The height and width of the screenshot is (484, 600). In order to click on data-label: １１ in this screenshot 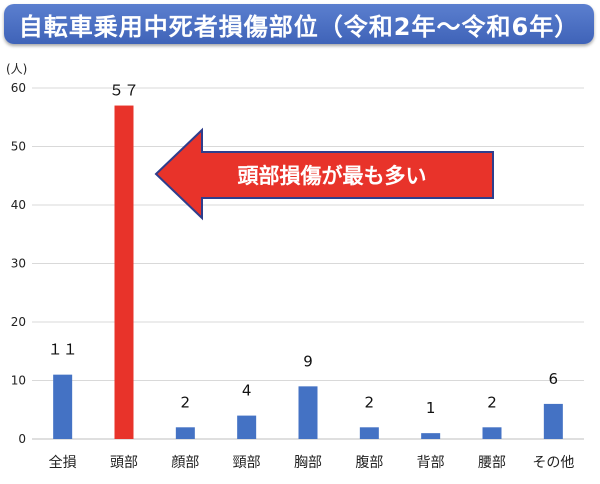, I will do `click(63, 350)`.